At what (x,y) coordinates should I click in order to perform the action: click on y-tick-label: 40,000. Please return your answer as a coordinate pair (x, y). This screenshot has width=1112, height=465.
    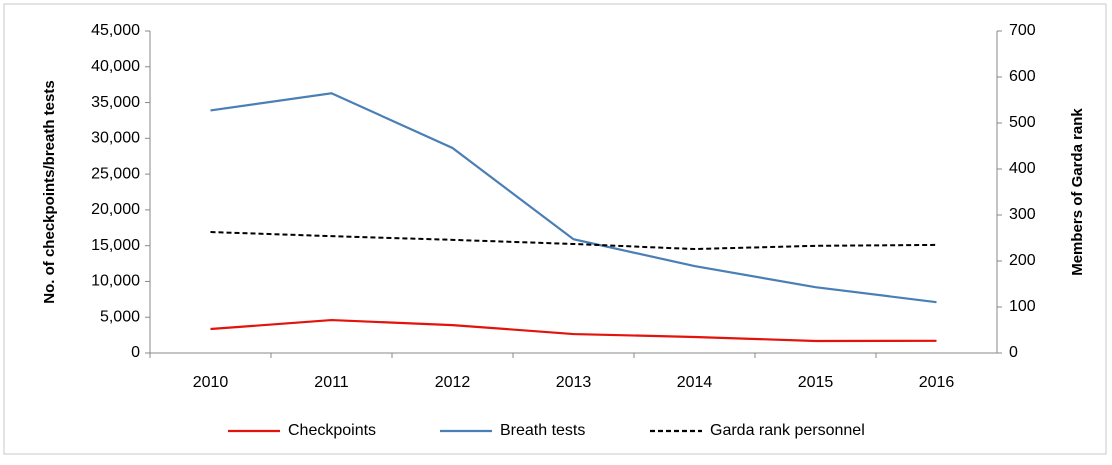
    Looking at the image, I should click on (115, 66).